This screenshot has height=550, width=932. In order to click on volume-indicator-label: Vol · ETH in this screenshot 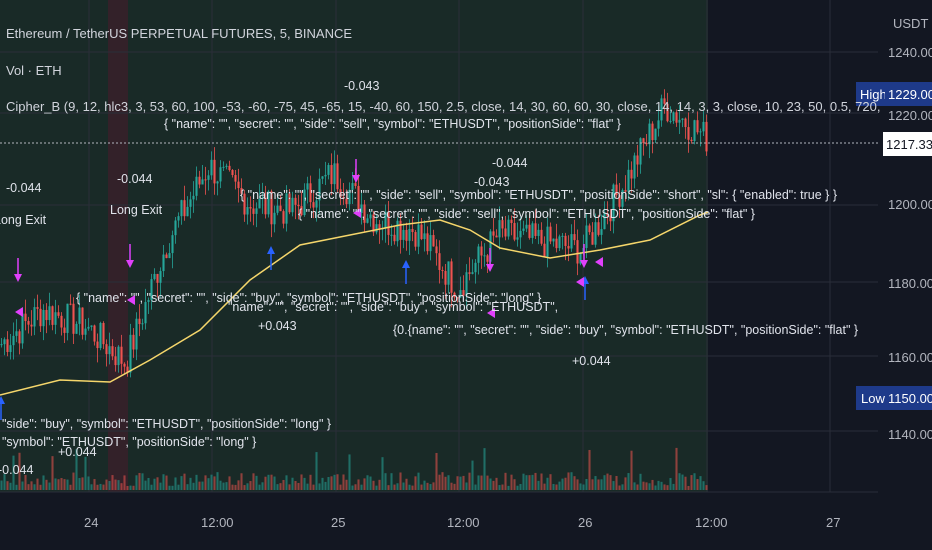, I will do `click(34, 70)`.